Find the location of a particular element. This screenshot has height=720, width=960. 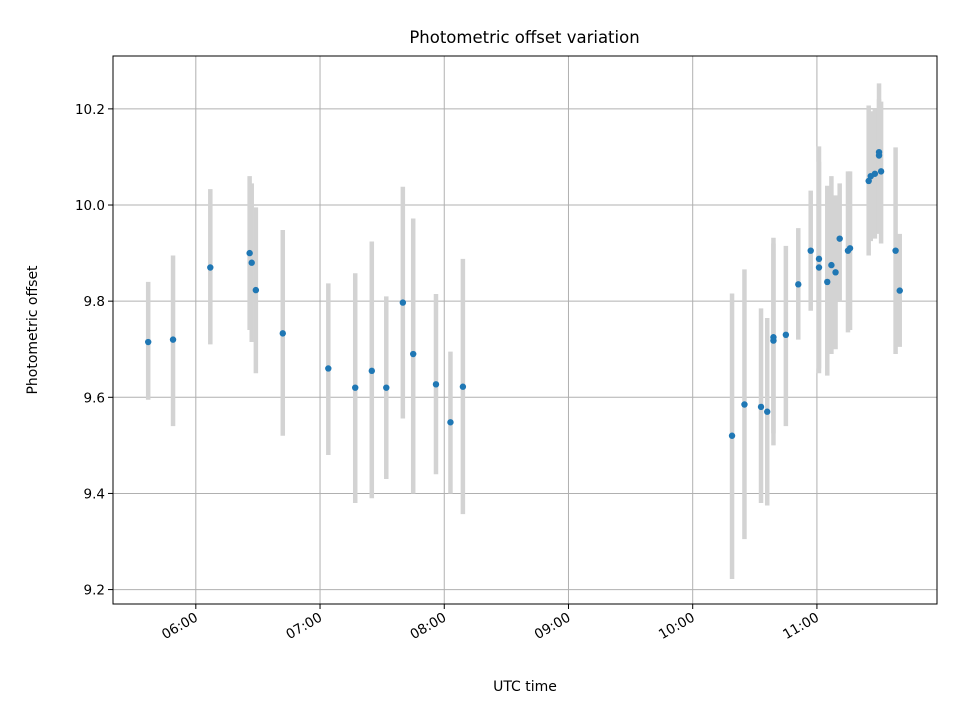

y-tick-label: 10.2 is located at coordinates (90, 110).